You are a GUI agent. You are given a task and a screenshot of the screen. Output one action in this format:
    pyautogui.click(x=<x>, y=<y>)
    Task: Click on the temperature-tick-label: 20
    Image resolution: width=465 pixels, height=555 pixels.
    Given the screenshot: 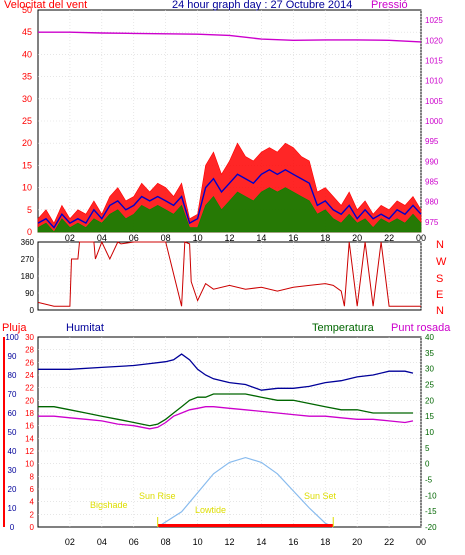 What is the action you would take?
    pyautogui.click(x=429, y=400)
    